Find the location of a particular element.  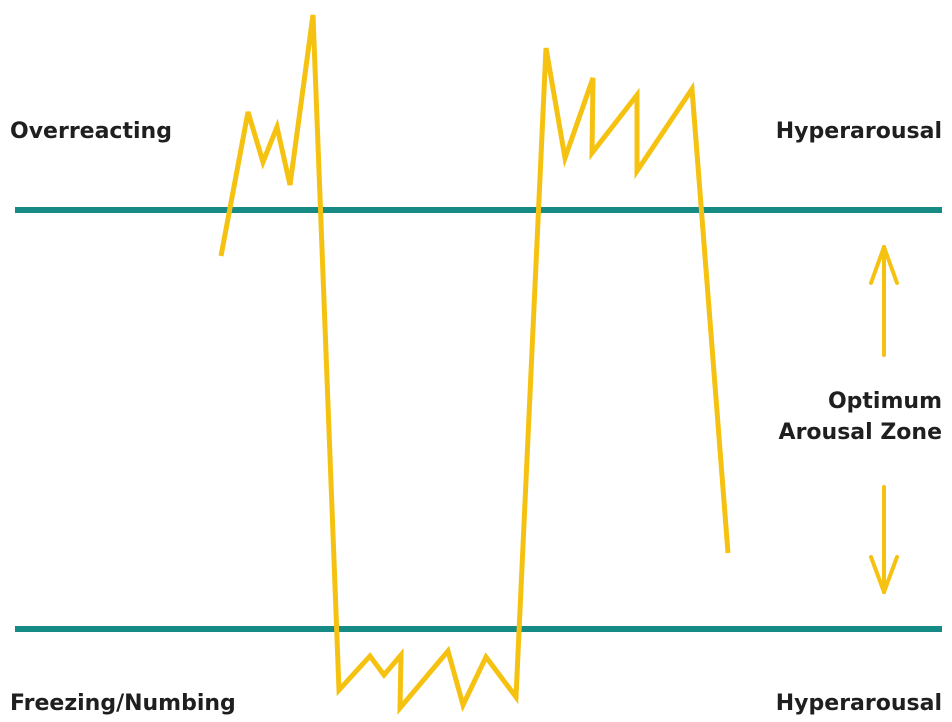

optimum-label-line2: Arousal Zone is located at coordinates (860, 432).